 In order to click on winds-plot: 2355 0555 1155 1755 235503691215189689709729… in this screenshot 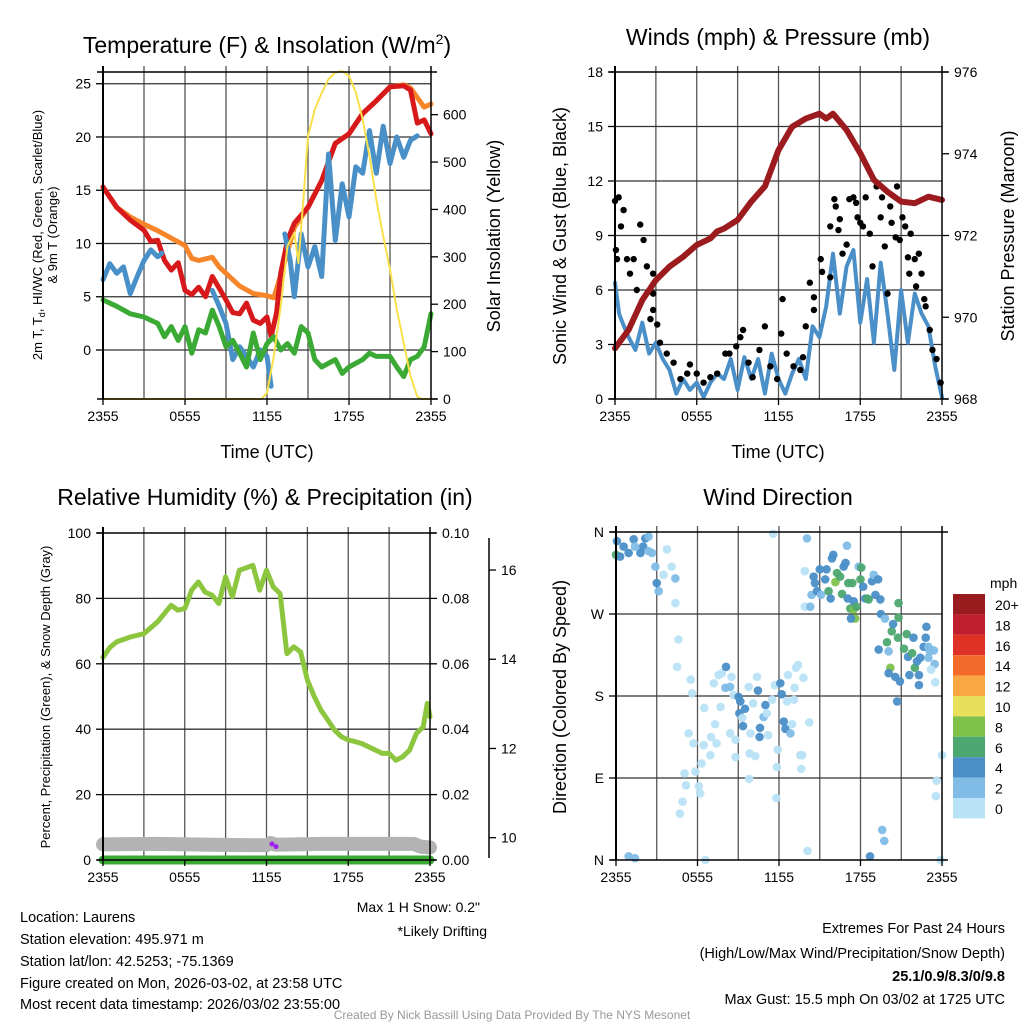, I will do `click(782, 244)`.